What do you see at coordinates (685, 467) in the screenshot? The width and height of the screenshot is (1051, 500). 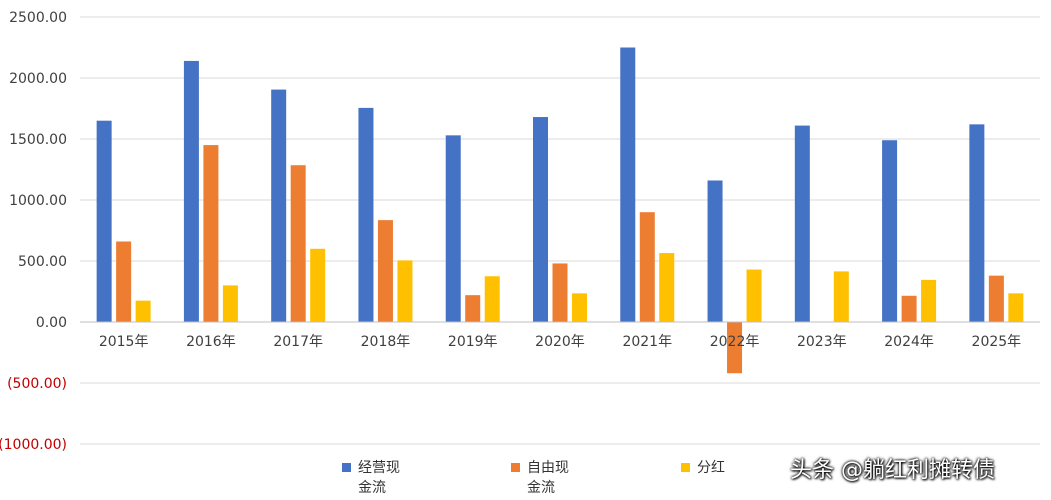 I see `legend-swatch-yellow` at bounding box center [685, 467].